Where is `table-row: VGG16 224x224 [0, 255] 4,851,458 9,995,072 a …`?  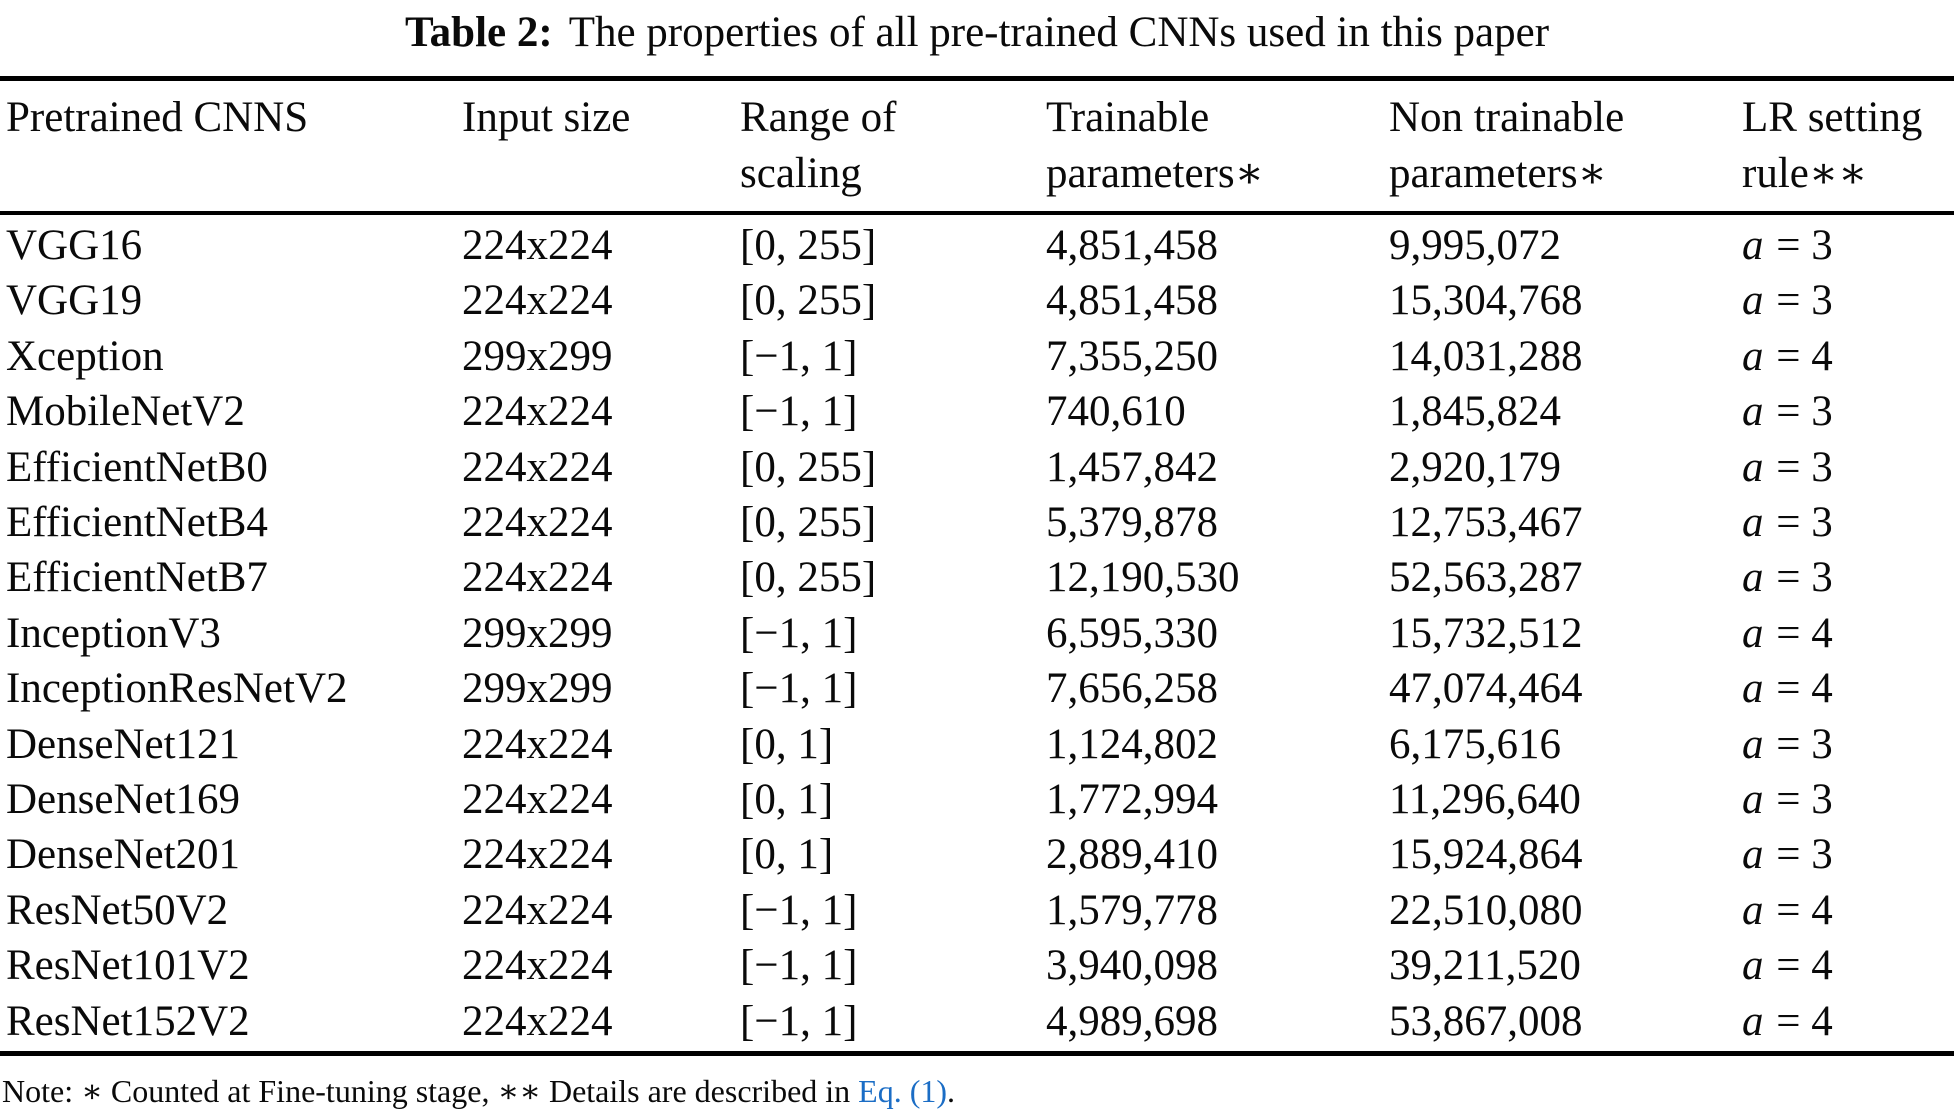
table-row: VGG16 224x224 [0, 255] 4,851,458 9,995,072 a … is located at coordinates (977, 245).